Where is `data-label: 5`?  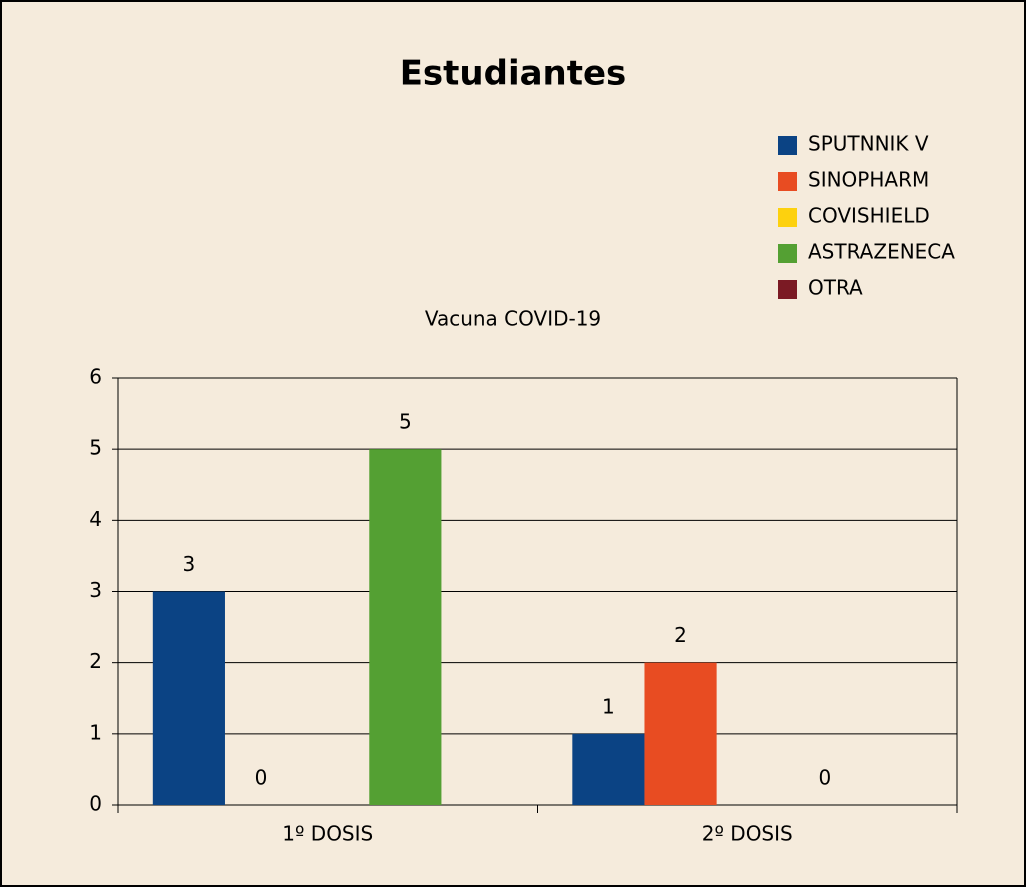
data-label: 5 is located at coordinates (405, 422).